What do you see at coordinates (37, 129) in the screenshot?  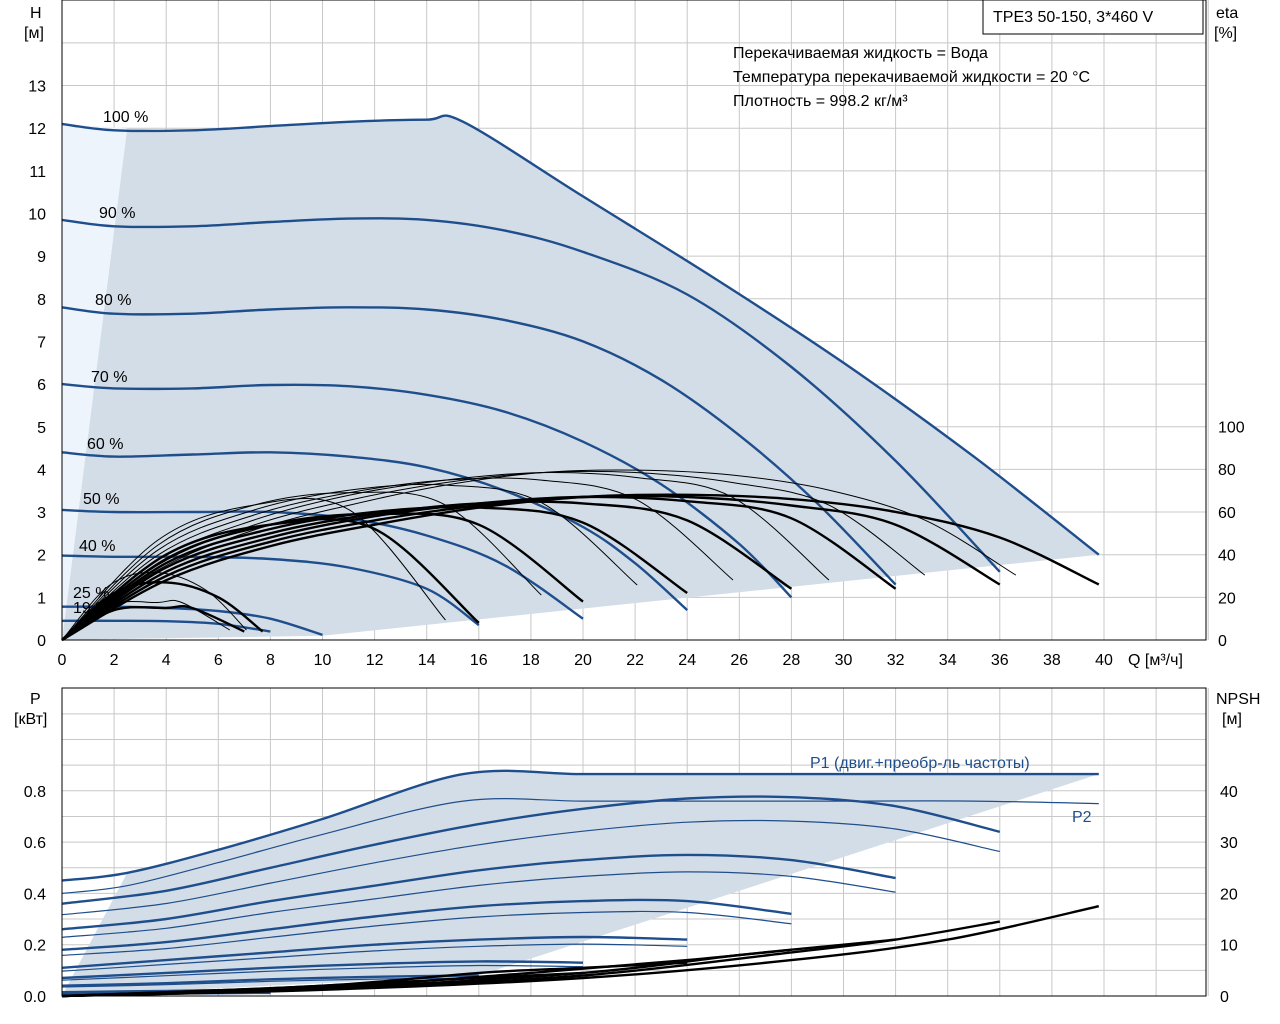 I see `y-tick-label: 12` at bounding box center [37, 129].